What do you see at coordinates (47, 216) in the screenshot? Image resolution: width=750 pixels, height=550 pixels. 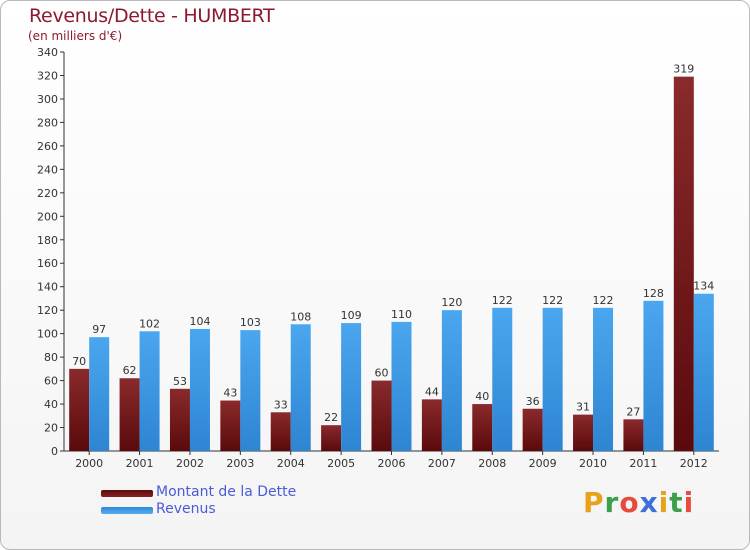 I see `y-tick-label: 200` at bounding box center [47, 216].